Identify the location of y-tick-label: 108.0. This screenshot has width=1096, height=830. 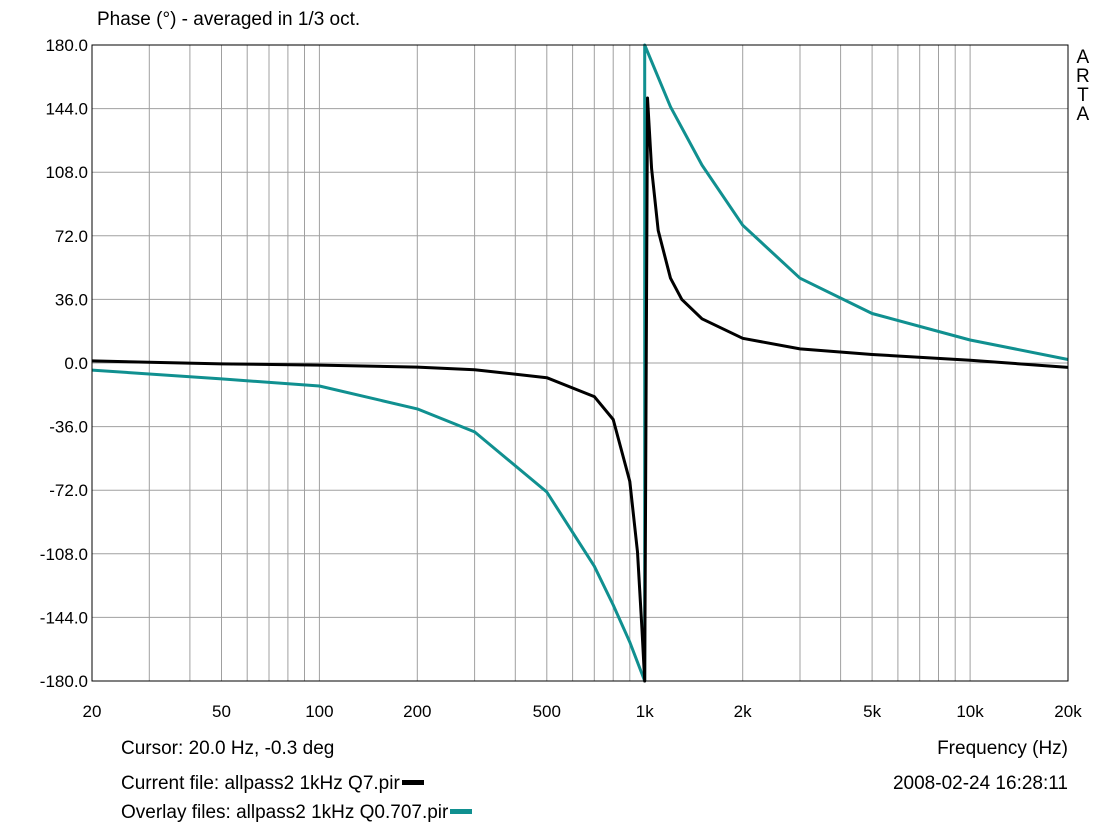
(66, 172).